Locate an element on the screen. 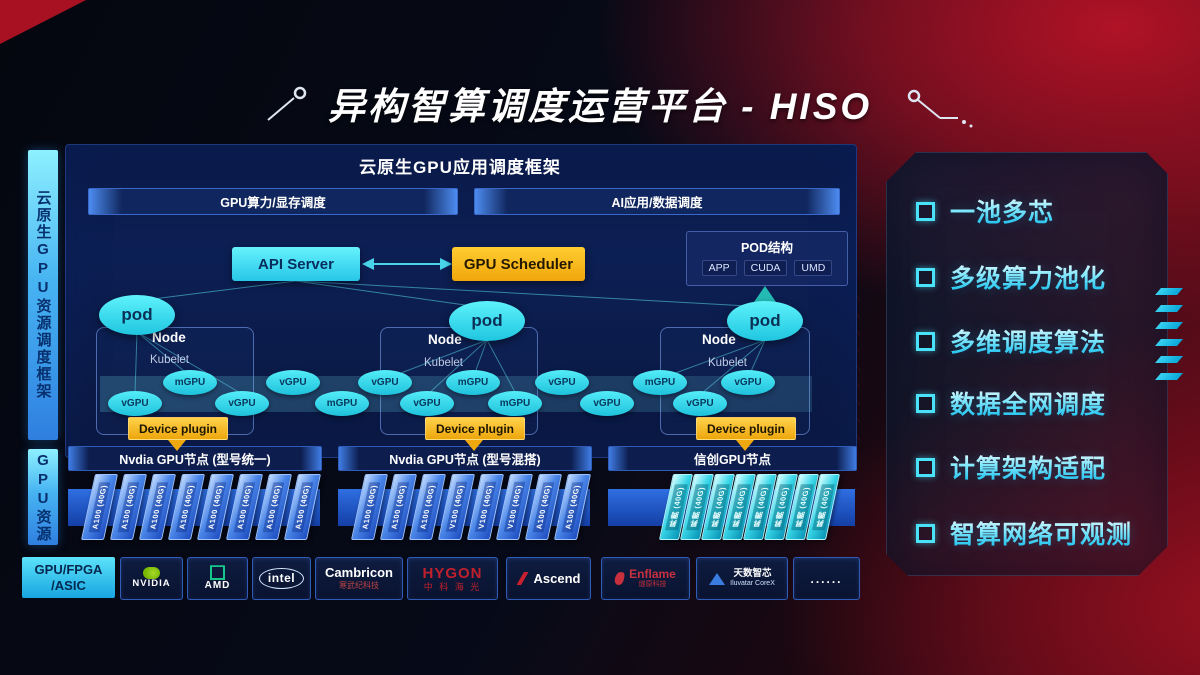 Image resolution: width=1200 pixels, height=675 pixels. api-server-box: API Server is located at coordinates (296, 264).